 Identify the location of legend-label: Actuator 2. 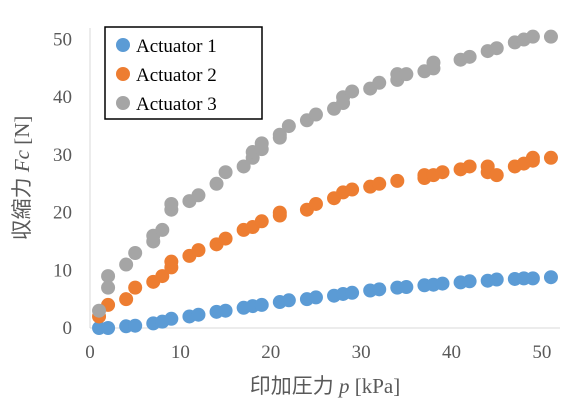
(176, 75).